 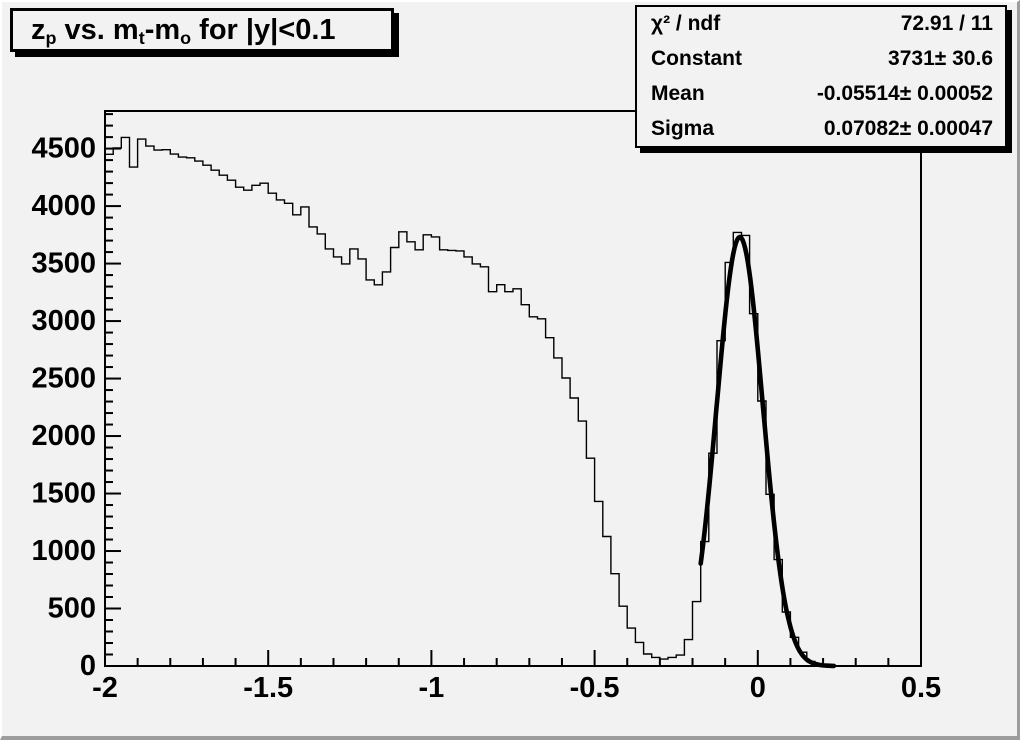 I want to click on y-axis-tick-label: 3500, so click(x=63, y=264).